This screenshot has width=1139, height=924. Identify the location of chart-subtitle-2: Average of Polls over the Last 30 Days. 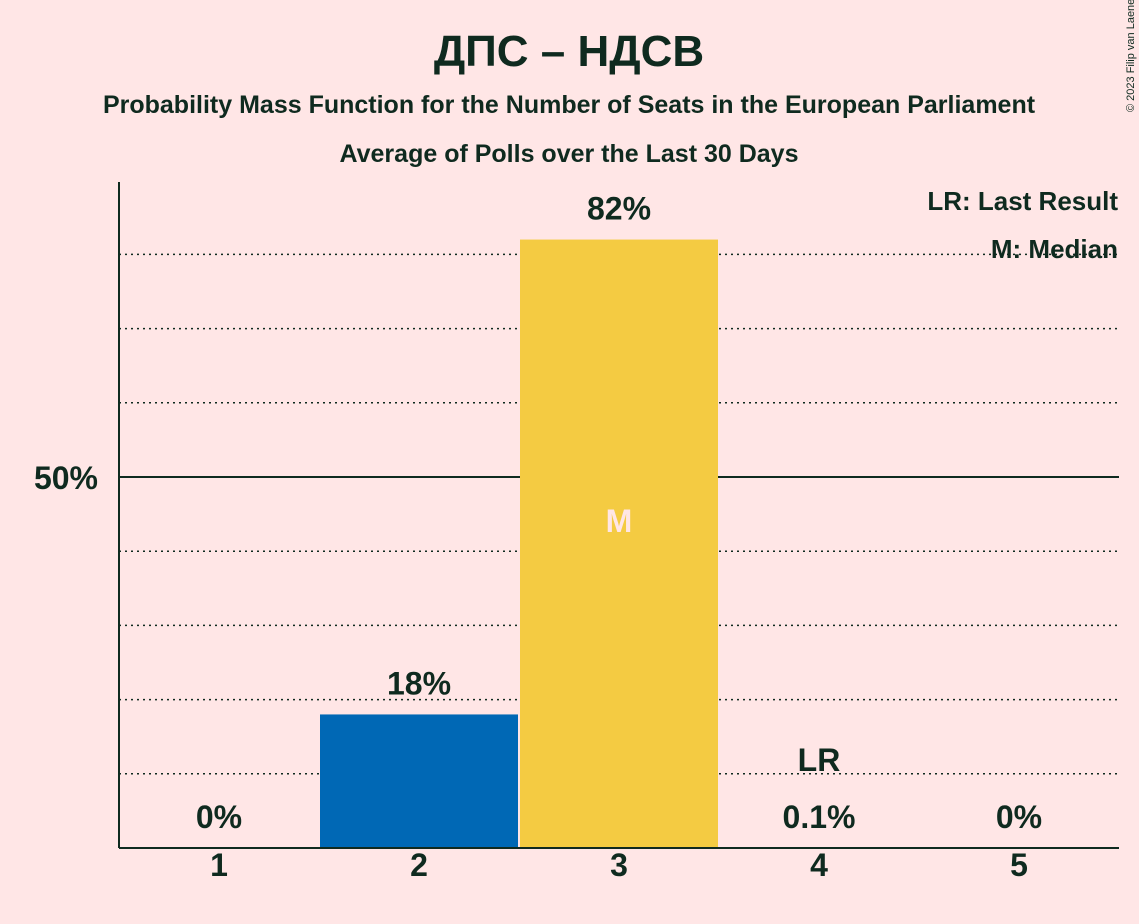
(569, 154).